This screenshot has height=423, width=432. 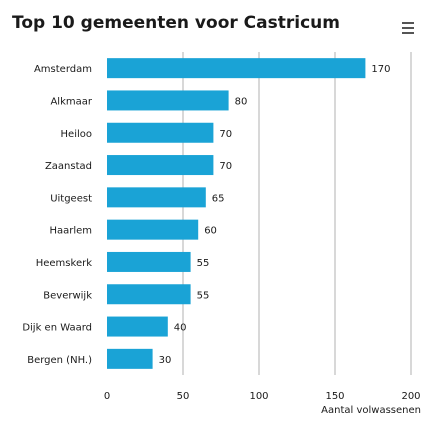 I want to click on value-label: 60, so click(x=210, y=231).